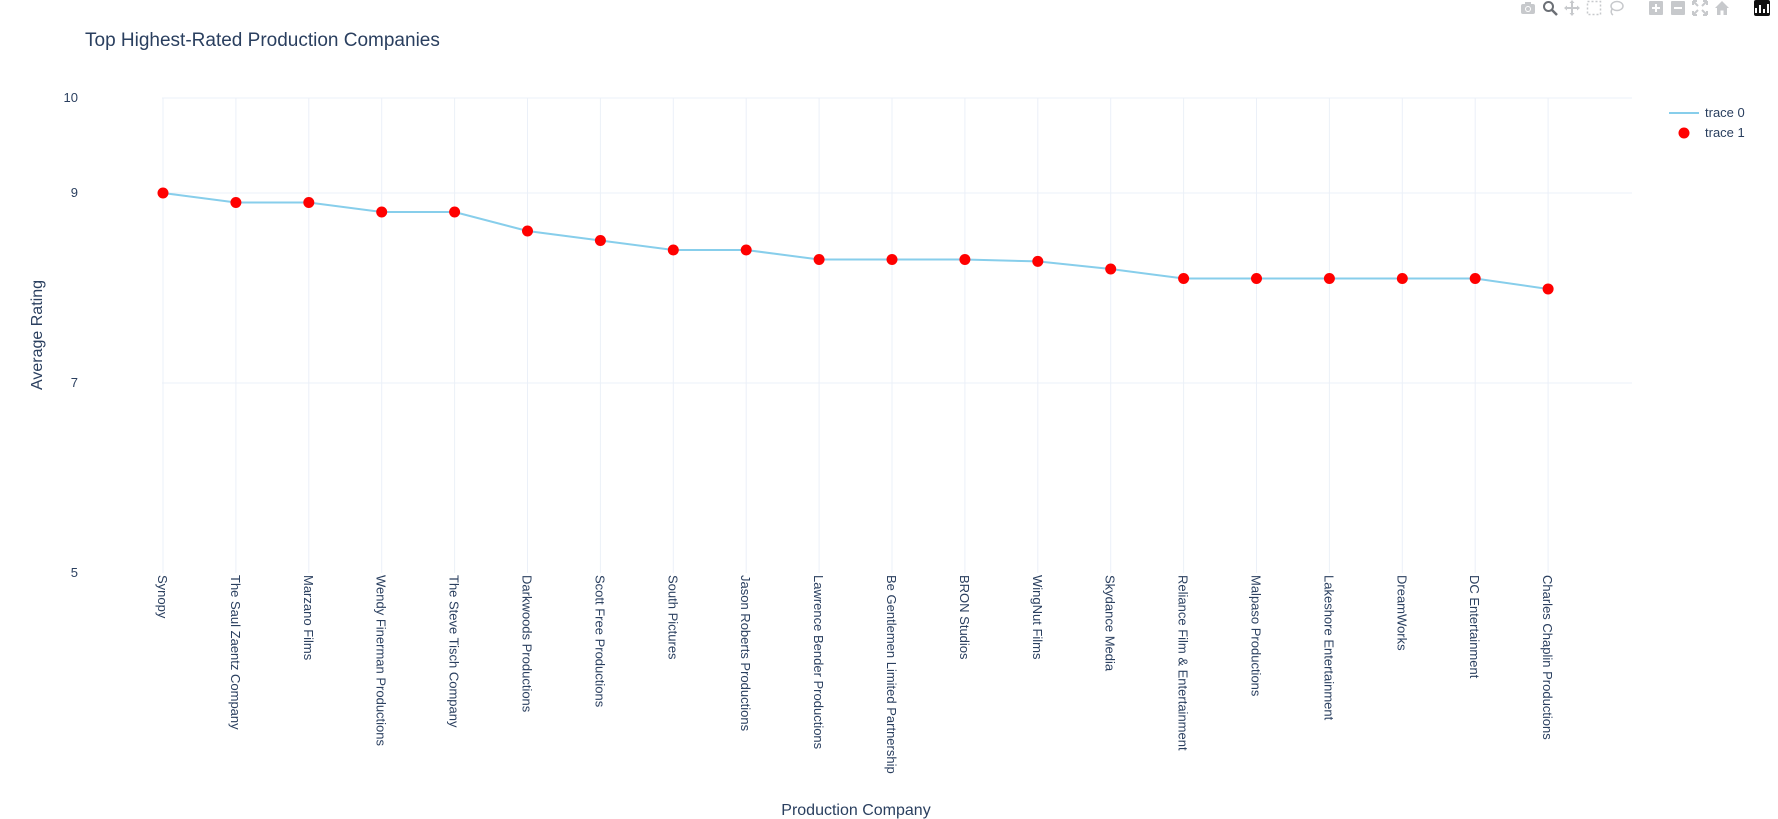  I want to click on x-tick-label: The Steve Tisch Company, so click(454, 651).